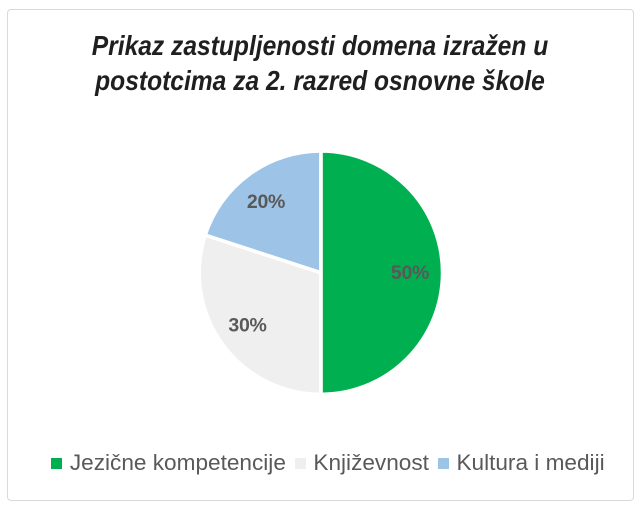  I want to click on svg-text: 20%, so click(266, 202).